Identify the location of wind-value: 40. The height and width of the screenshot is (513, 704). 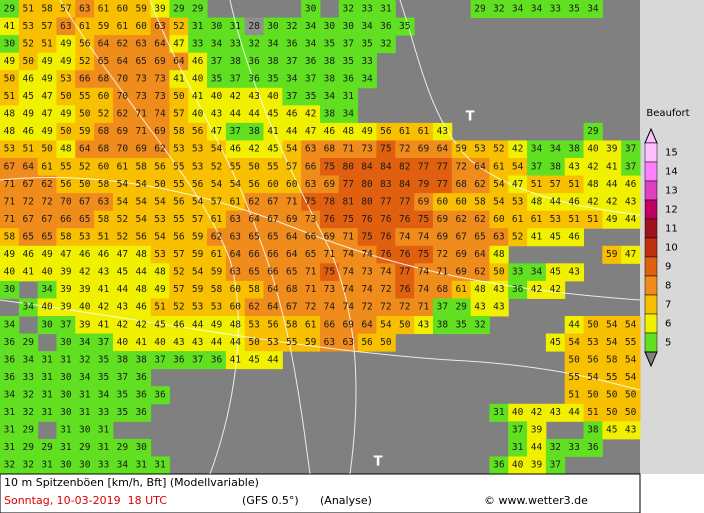
(160, 342).